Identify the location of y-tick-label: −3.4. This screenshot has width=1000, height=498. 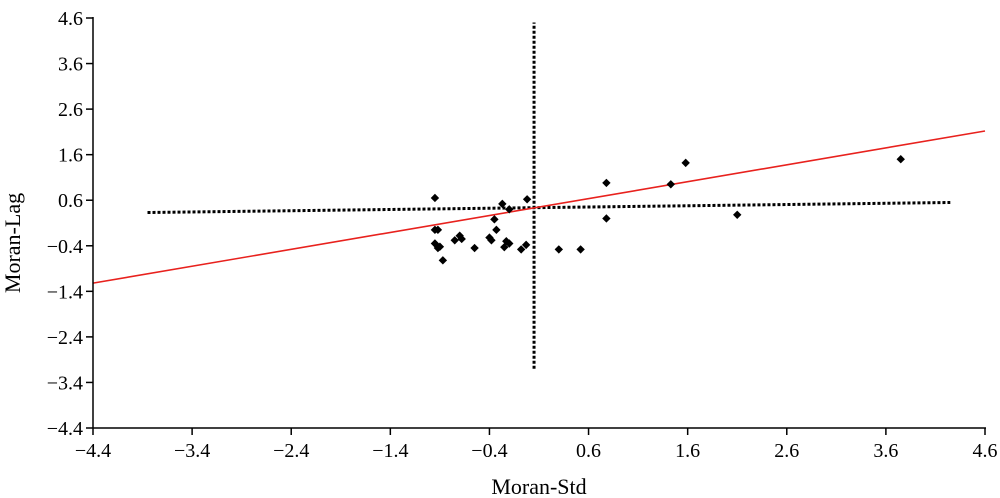
(65, 383).